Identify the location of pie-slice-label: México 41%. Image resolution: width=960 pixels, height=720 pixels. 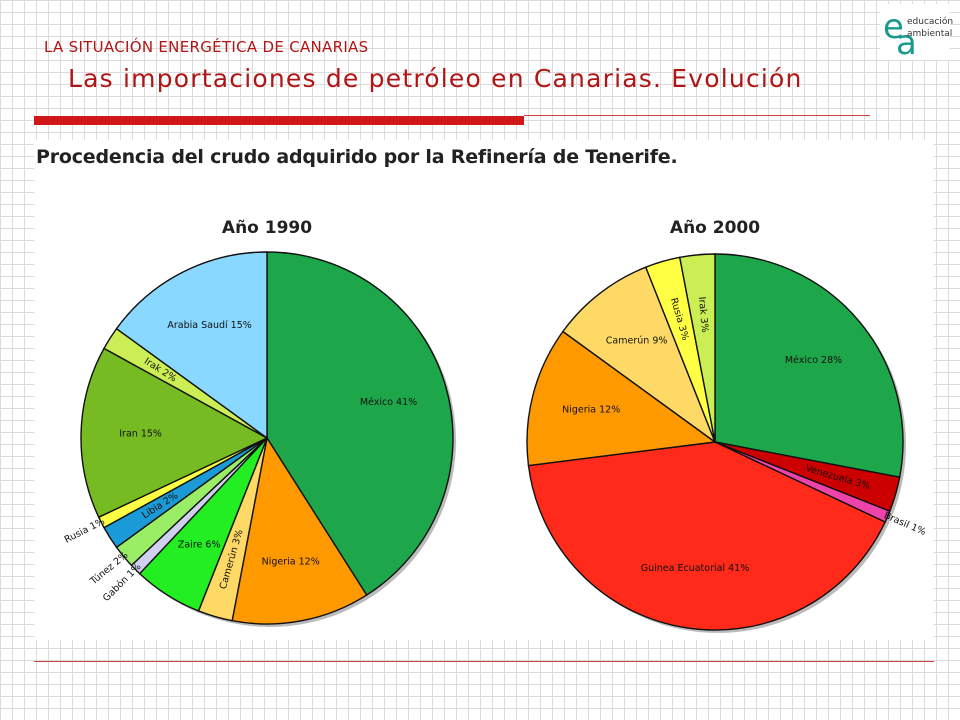
(388, 402).